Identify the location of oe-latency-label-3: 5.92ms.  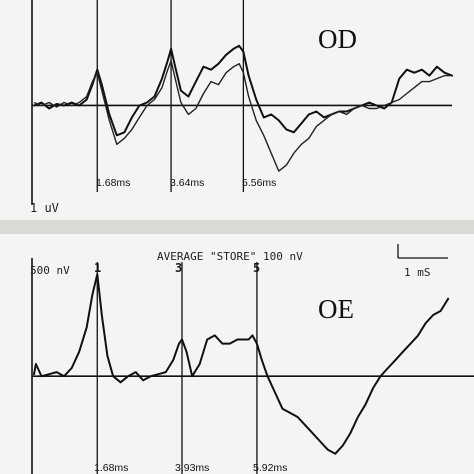
(270, 468).